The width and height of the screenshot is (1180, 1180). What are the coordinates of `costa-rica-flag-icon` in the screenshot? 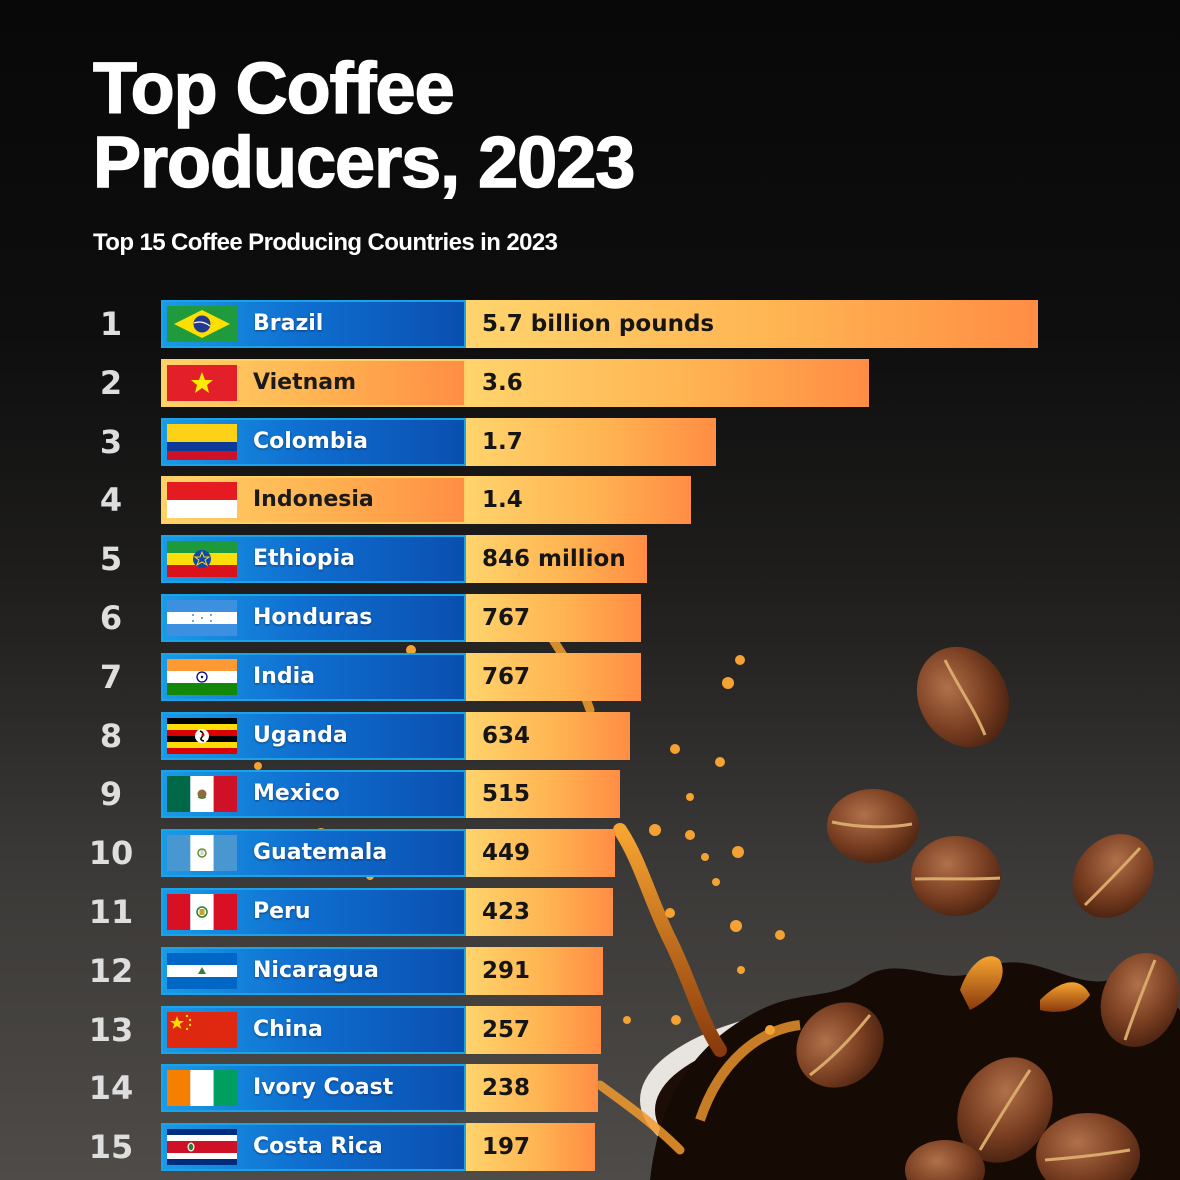 It's located at (202, 1147).